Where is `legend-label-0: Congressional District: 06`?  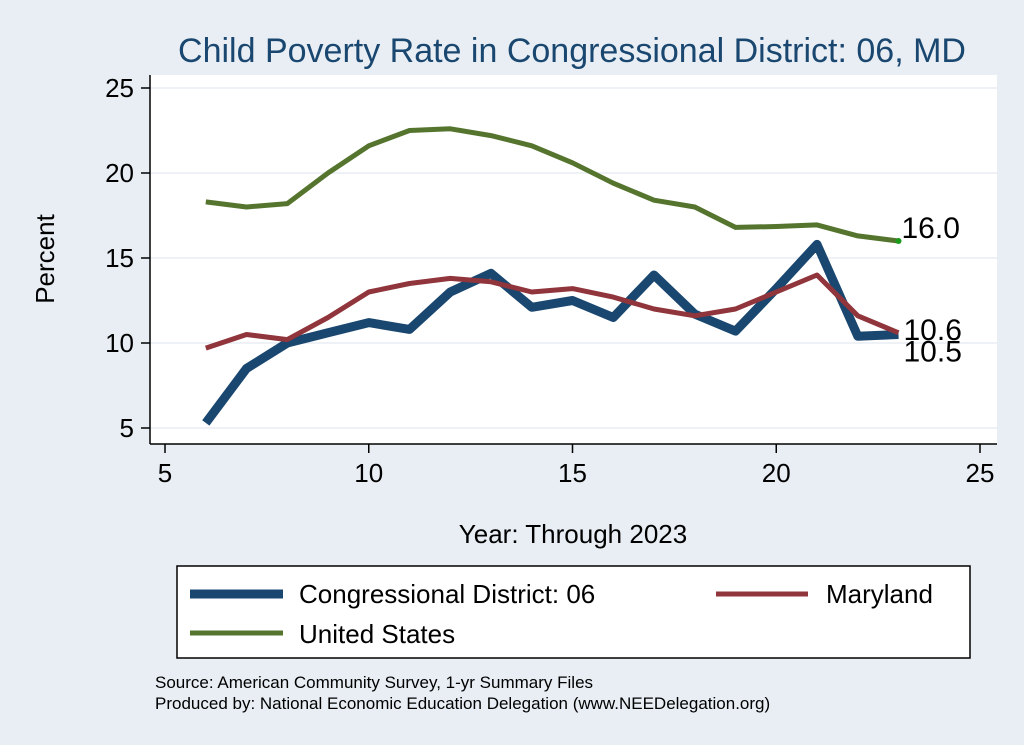
legend-label-0: Congressional District: 06 is located at coordinates (447, 594).